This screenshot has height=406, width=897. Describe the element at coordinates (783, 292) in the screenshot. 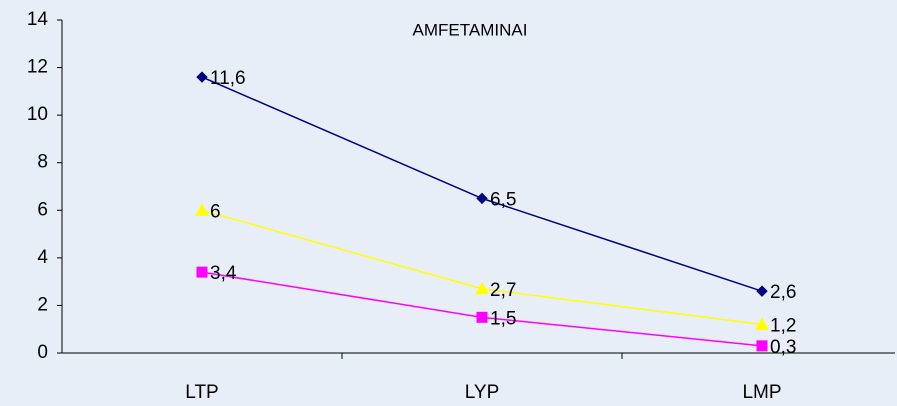

I see `data-label: 2,6` at that location.